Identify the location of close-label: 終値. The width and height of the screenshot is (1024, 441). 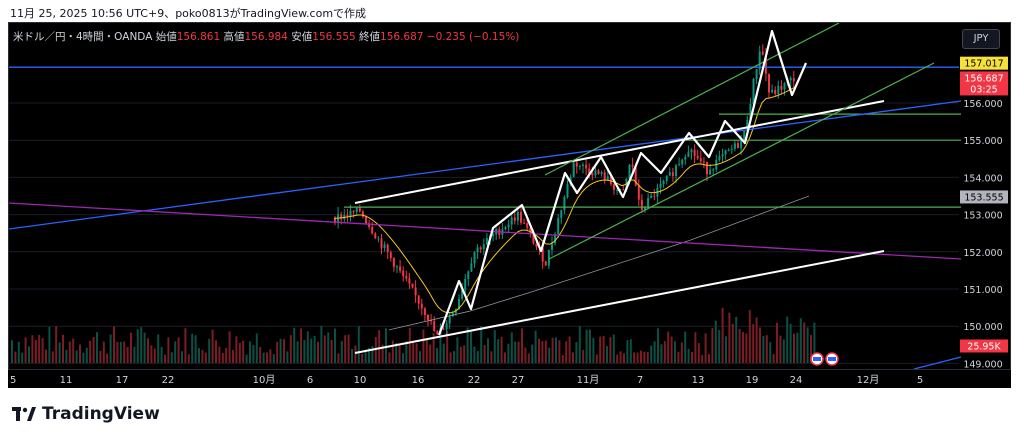
(370, 37).